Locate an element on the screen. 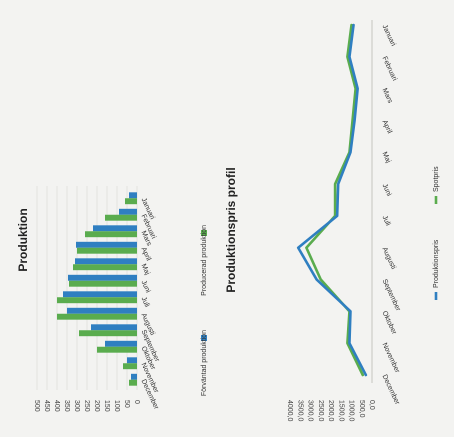 This screenshot has height=437, width=454. price-title: Produktionspris profil is located at coordinates (231, 229).